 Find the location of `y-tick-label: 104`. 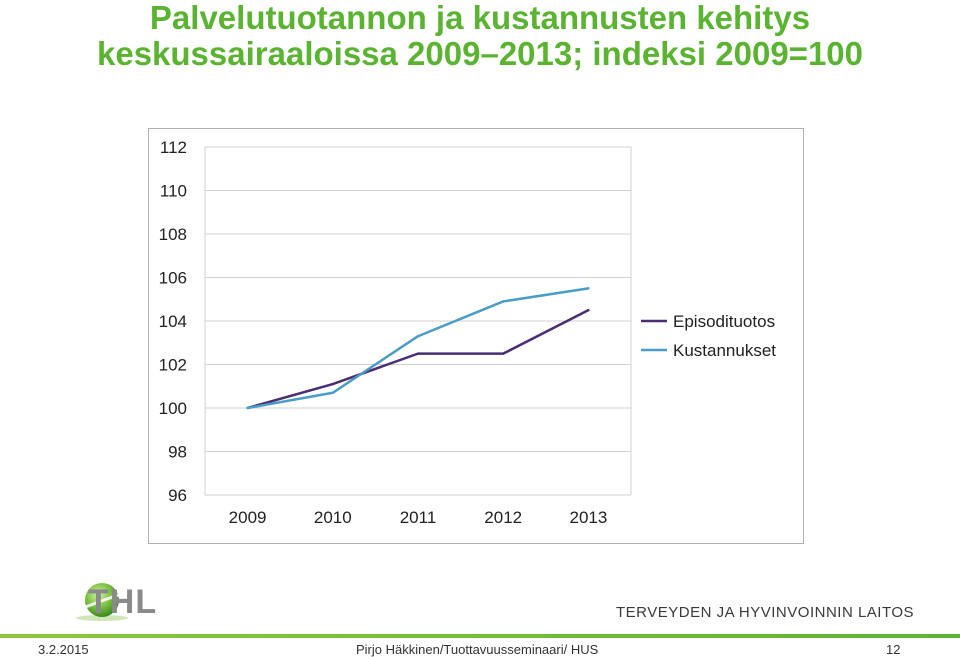

y-tick-label: 104 is located at coordinates (173, 321).